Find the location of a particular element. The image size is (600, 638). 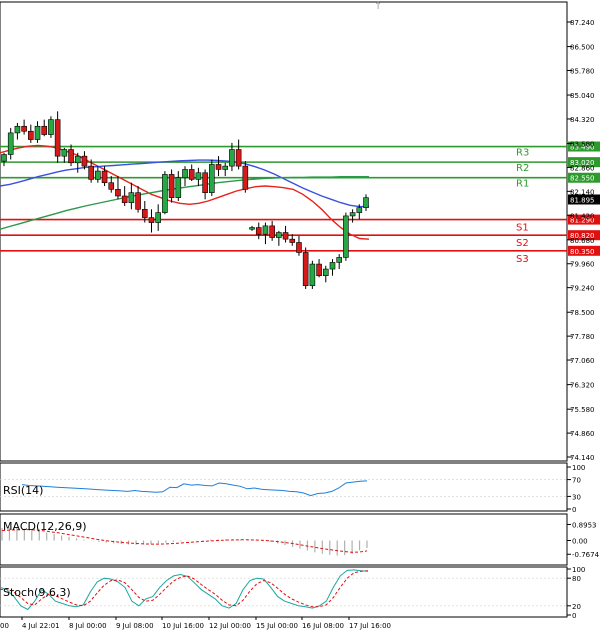

moving-averages is located at coordinates (185, 192).